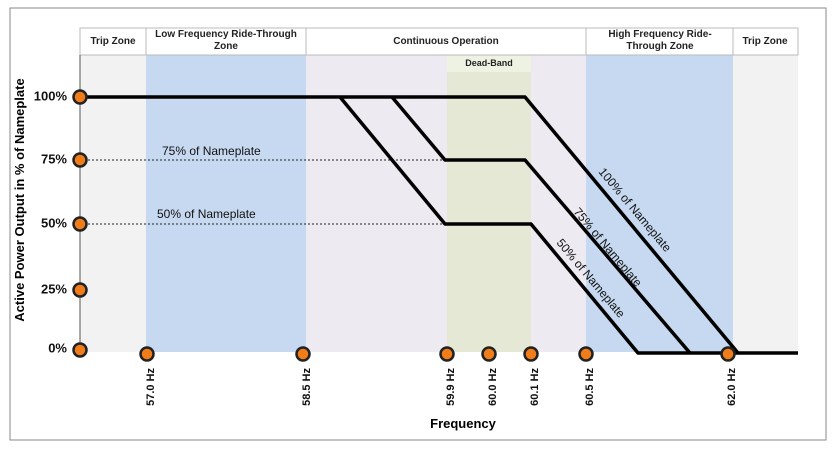 This screenshot has width=836, height=454. What do you see at coordinates (54, 222) in the screenshot?
I see `y-label: 50%` at bounding box center [54, 222].